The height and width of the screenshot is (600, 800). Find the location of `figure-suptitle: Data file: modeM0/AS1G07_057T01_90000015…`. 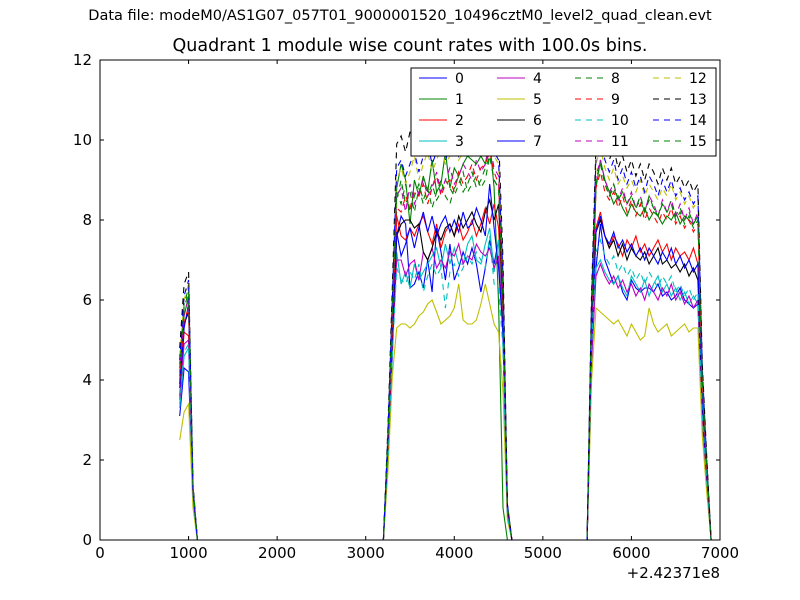

figure-suptitle: Data file: modeM0/AS1G07_057T01_90000015… is located at coordinates (400, 16).